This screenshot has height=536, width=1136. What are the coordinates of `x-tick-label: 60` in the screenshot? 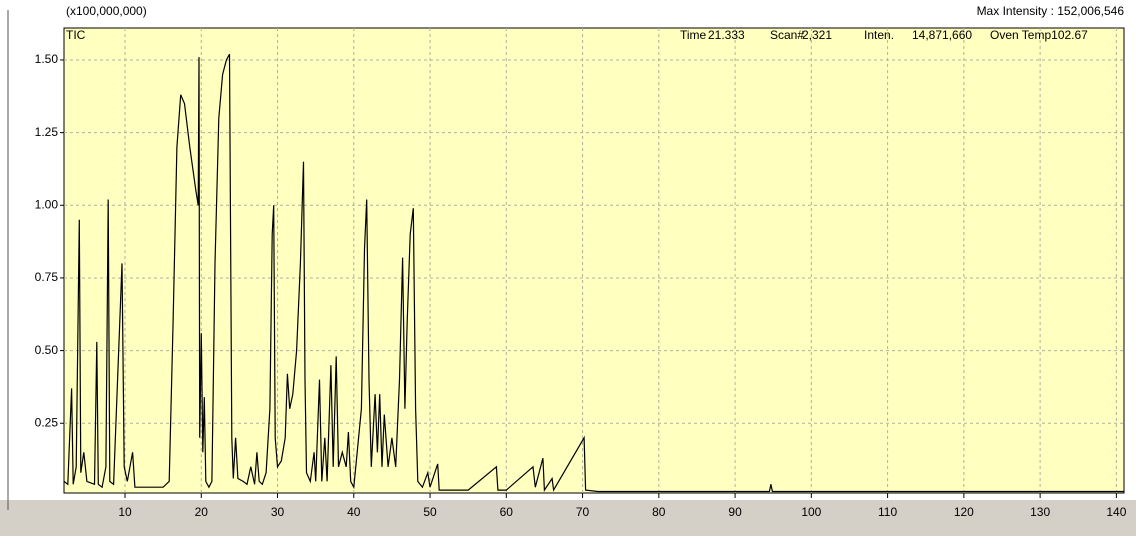 It's located at (507, 512).